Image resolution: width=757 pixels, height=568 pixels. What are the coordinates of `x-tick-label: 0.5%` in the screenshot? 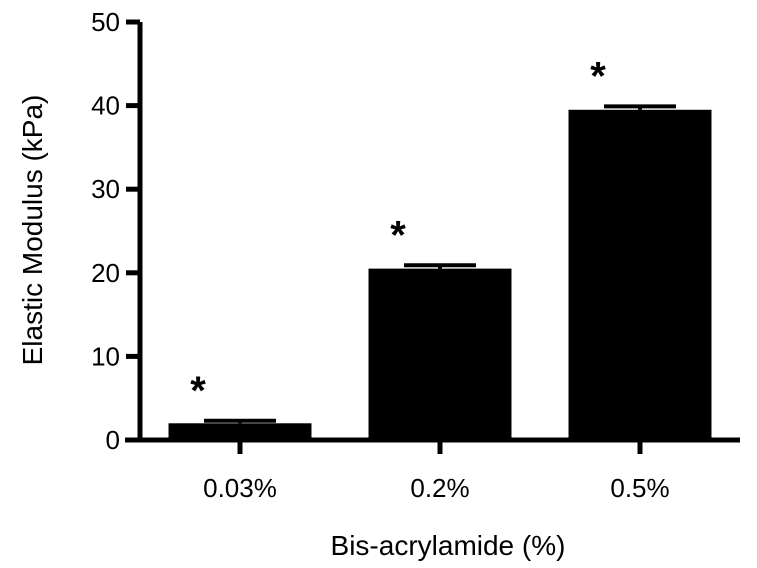 It's located at (639, 488).